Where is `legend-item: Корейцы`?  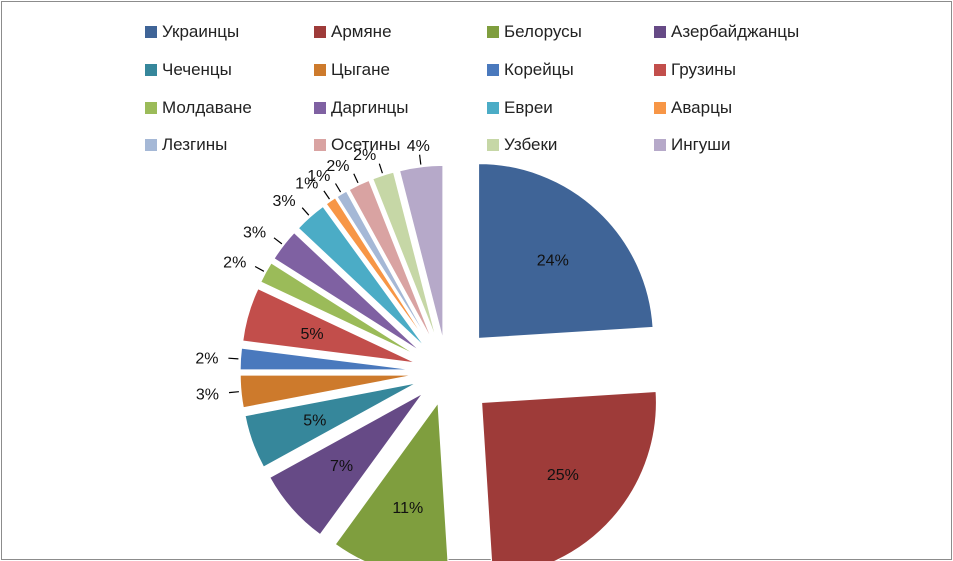 legend-item: Корейцы is located at coordinates (530, 70).